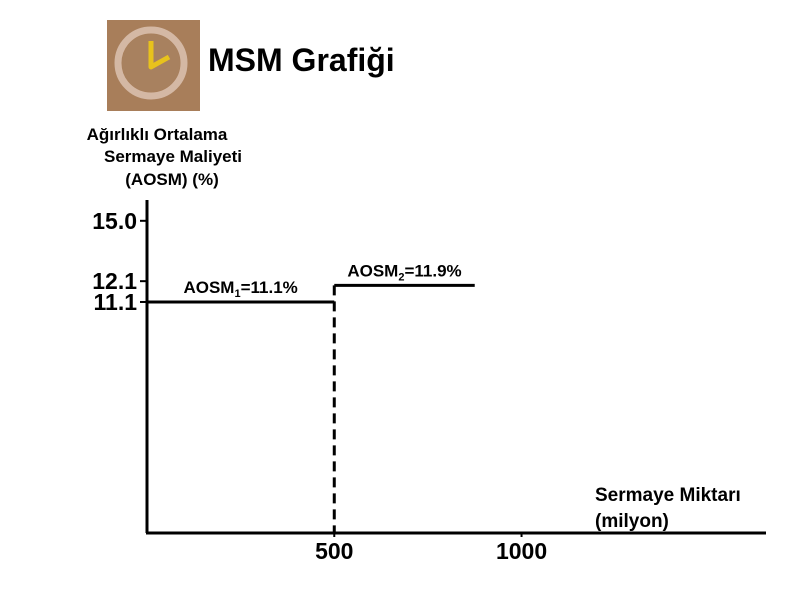 The width and height of the screenshot is (800, 600). Describe the element at coordinates (237, 294) in the screenshot. I see `label-subscript: 1` at that location.